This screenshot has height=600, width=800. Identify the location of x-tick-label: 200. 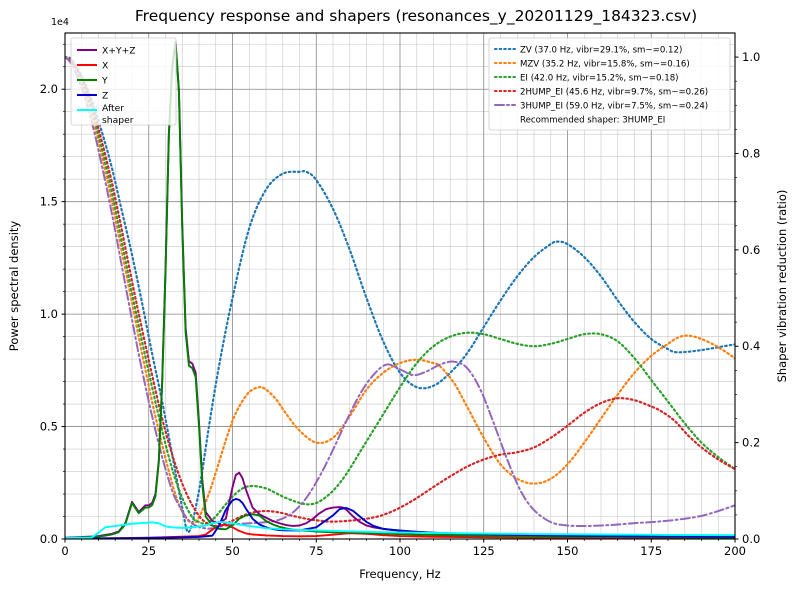
(735, 551).